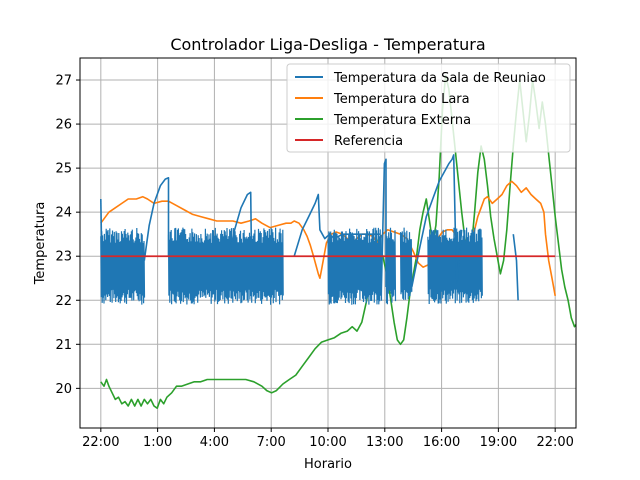 The image size is (640, 480). I want to click on x-tick-label: 16:00, so click(441, 442).